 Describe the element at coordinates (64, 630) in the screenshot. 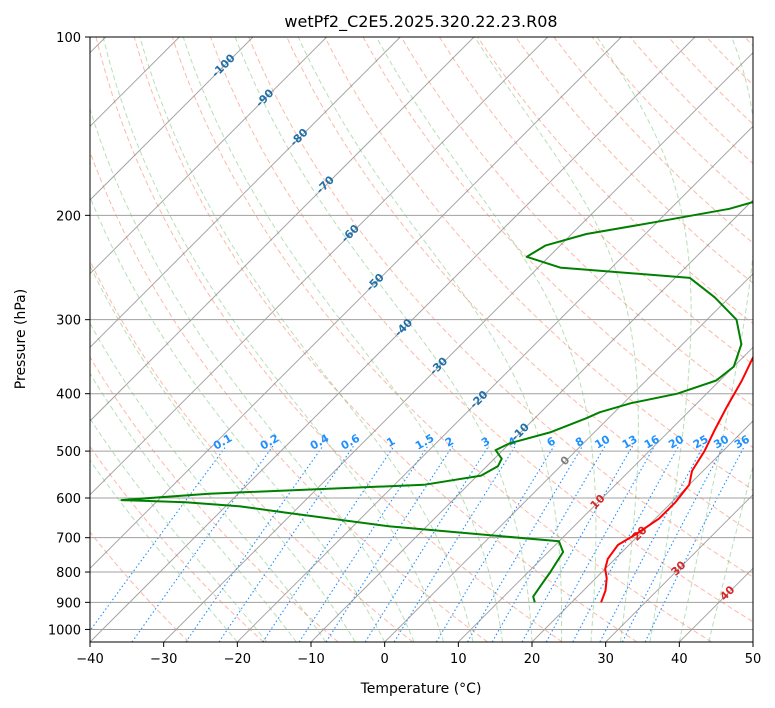

I see `y-tick-label: 1000` at that location.